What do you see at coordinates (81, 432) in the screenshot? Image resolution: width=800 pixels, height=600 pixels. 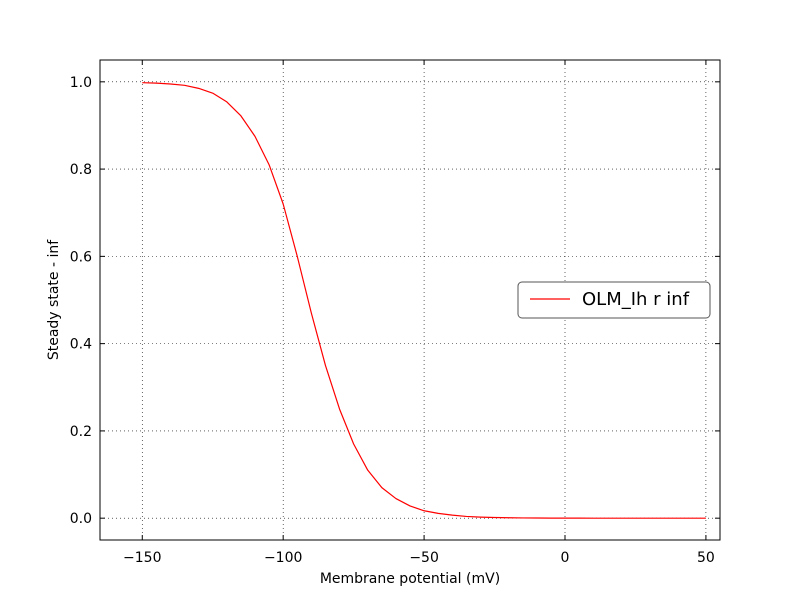 I see `y-tick-label: 0.2` at bounding box center [81, 432].